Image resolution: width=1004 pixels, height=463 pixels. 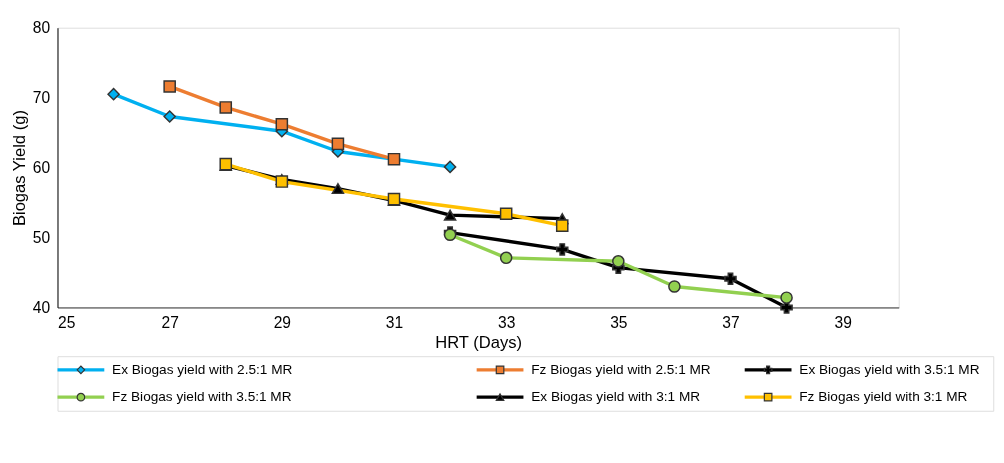 I want to click on x-tick-label: 31, so click(x=394, y=323).